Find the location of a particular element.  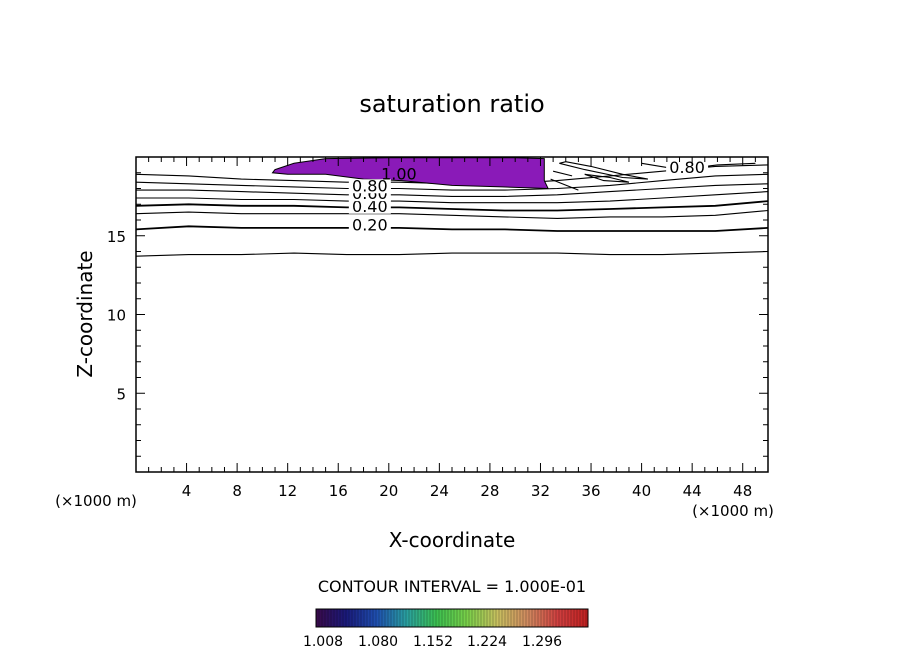

colorbar-tick-label: 1.152 is located at coordinates (433, 642).